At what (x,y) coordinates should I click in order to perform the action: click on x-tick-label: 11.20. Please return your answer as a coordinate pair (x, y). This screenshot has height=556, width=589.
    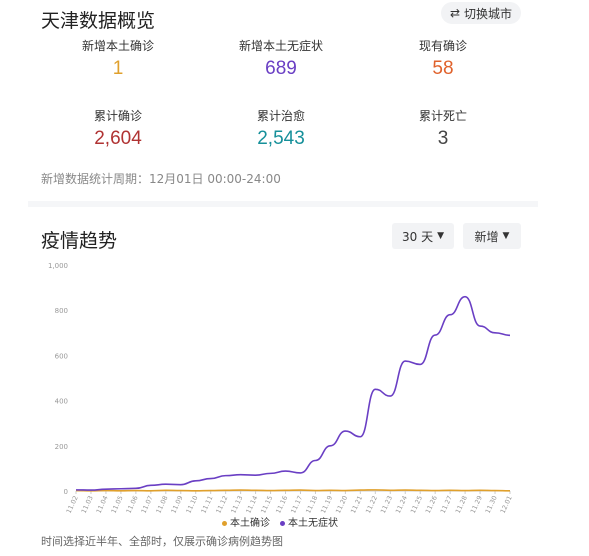
    Looking at the image, I should click on (341, 504).